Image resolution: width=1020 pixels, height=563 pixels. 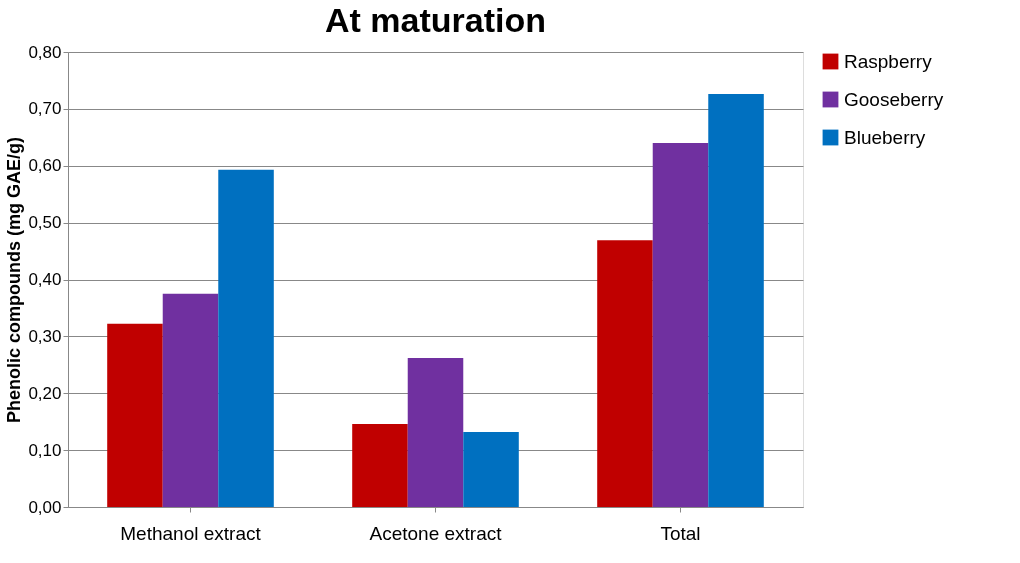 I want to click on x-tick-label: Methanol extract, so click(x=191, y=533).